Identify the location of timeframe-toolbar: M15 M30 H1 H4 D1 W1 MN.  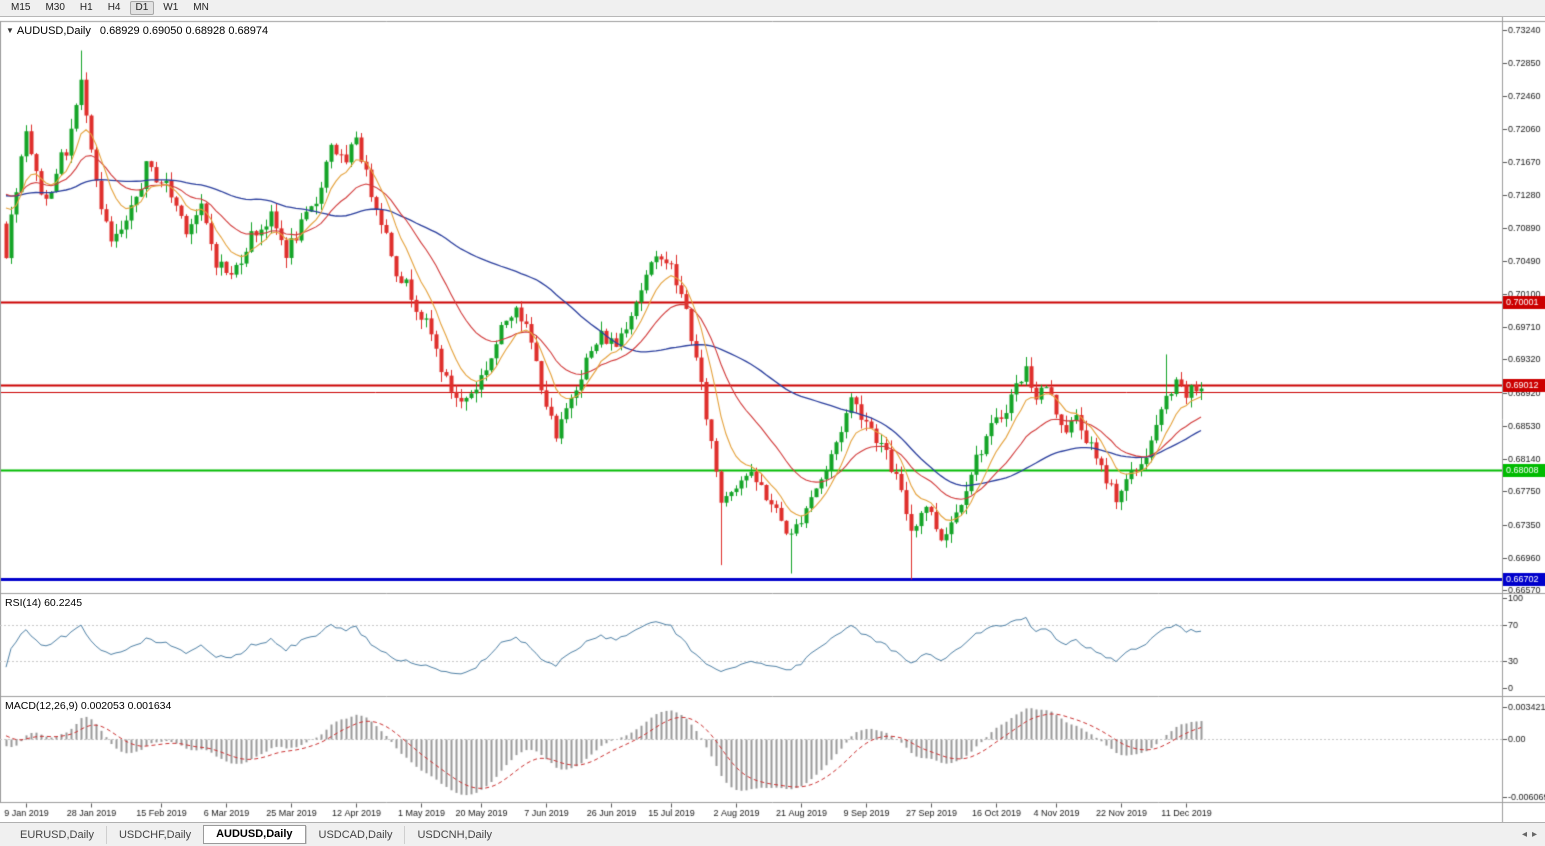
(772, 8).